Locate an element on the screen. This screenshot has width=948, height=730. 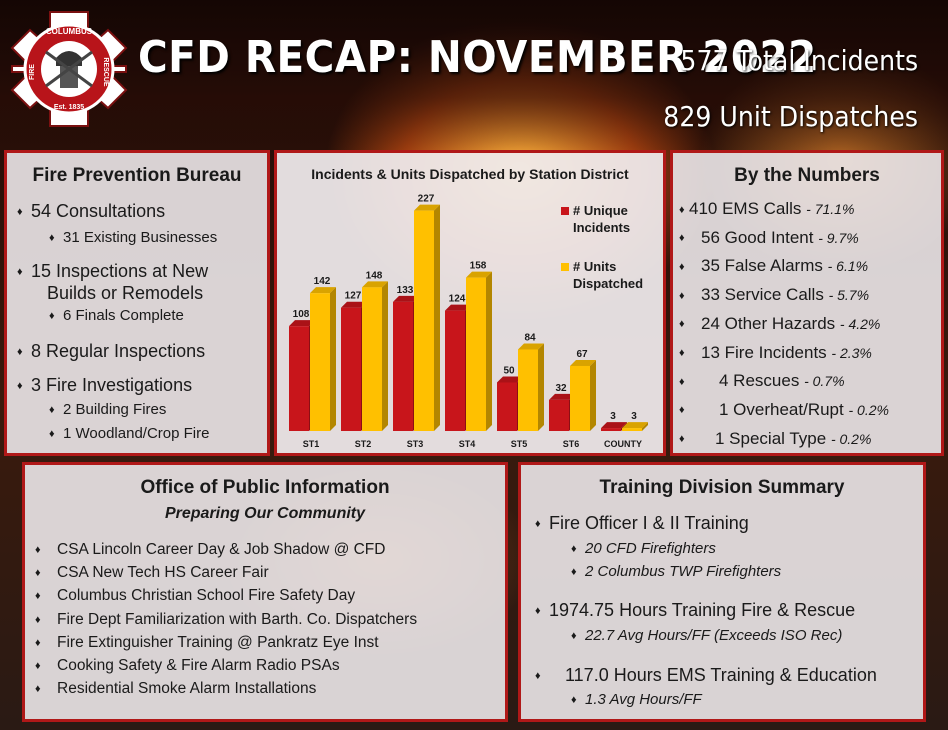
stat-percent: - 71.1% is located at coordinates (830, 209).